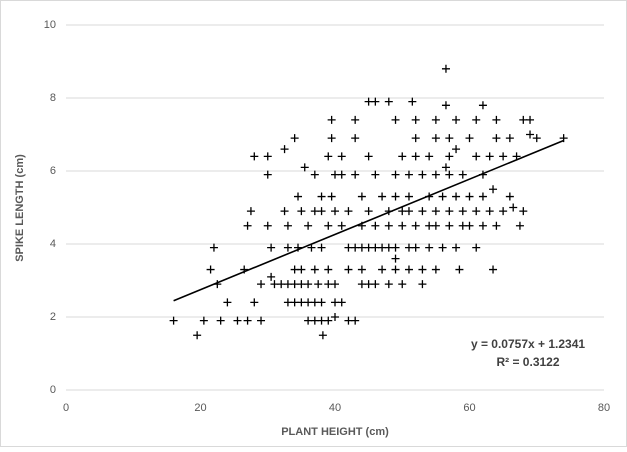 The image size is (627, 452). I want to click on trendline-equation: y = 0.0757x + 1.2341, so click(528, 344).